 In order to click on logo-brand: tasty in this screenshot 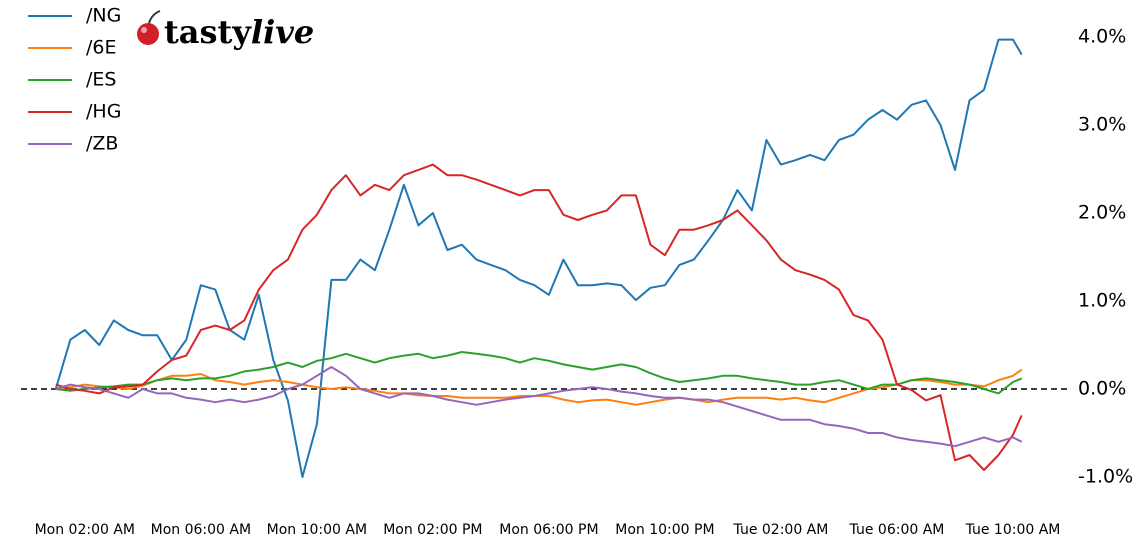, I will do `click(208, 32)`.